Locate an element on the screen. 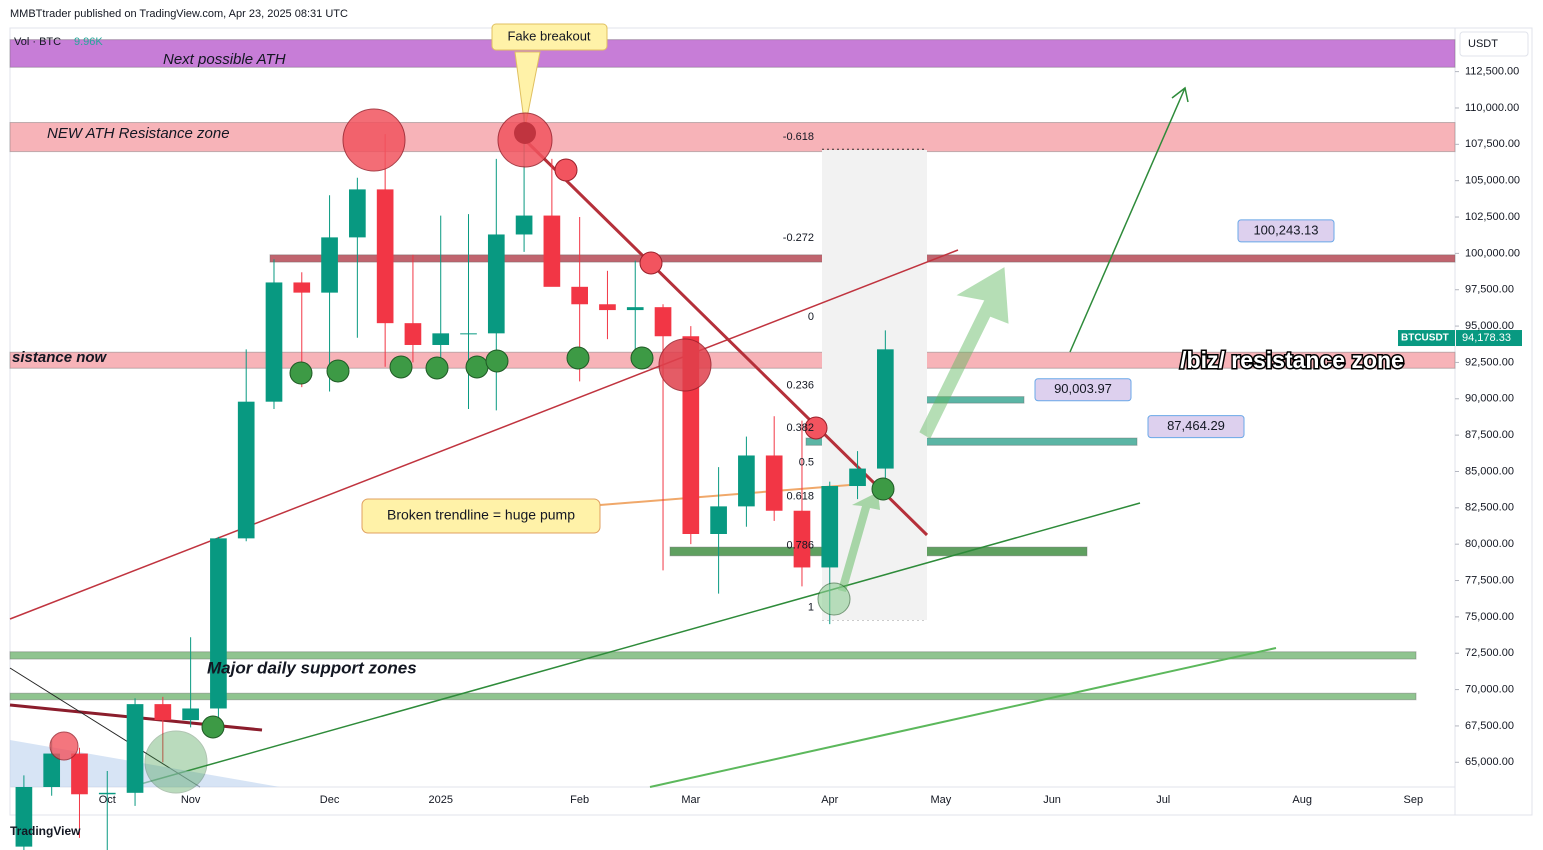  zone-label: Next possible ATH is located at coordinates (224, 59).